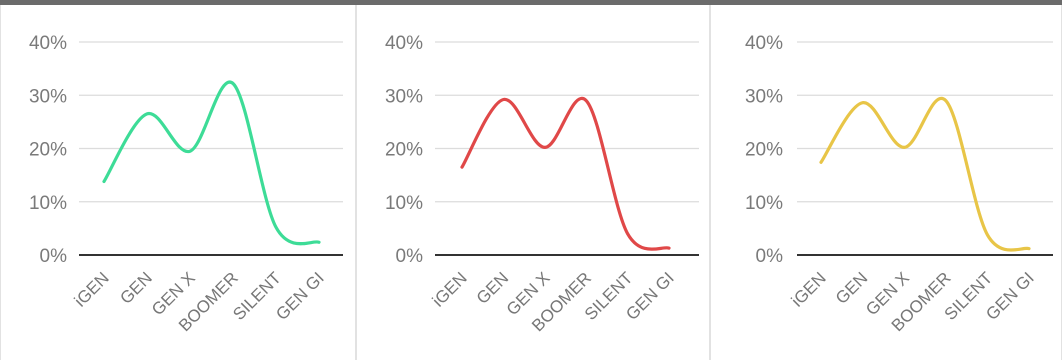  What do you see at coordinates (531, 2) in the screenshot?
I see `top-divider` at bounding box center [531, 2].